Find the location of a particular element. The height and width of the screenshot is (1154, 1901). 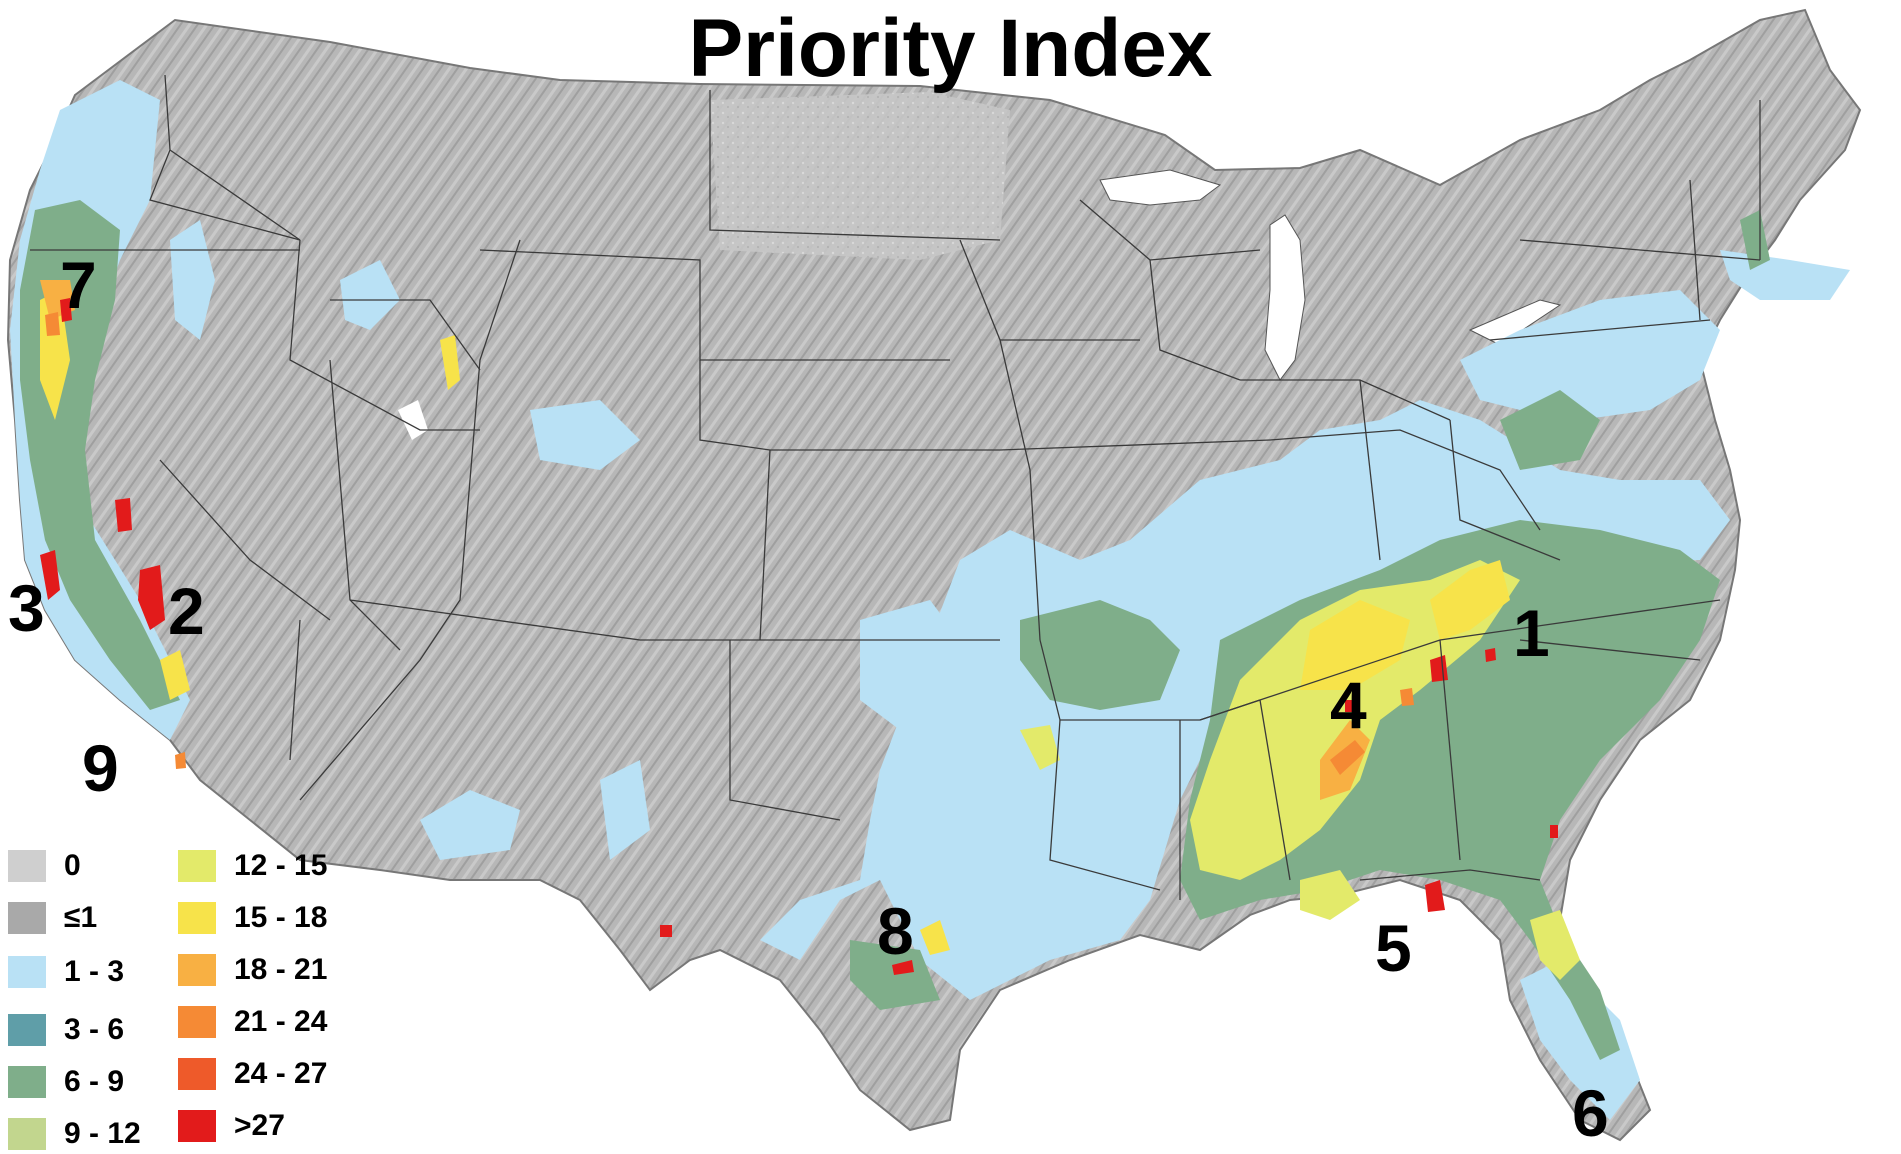

region-label-6: 6 is located at coordinates (1590, 1113).